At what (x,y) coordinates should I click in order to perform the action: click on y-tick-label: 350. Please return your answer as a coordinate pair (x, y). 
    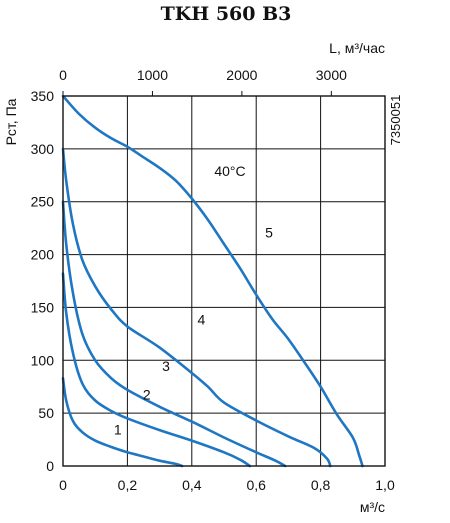
    Looking at the image, I should click on (43, 96).